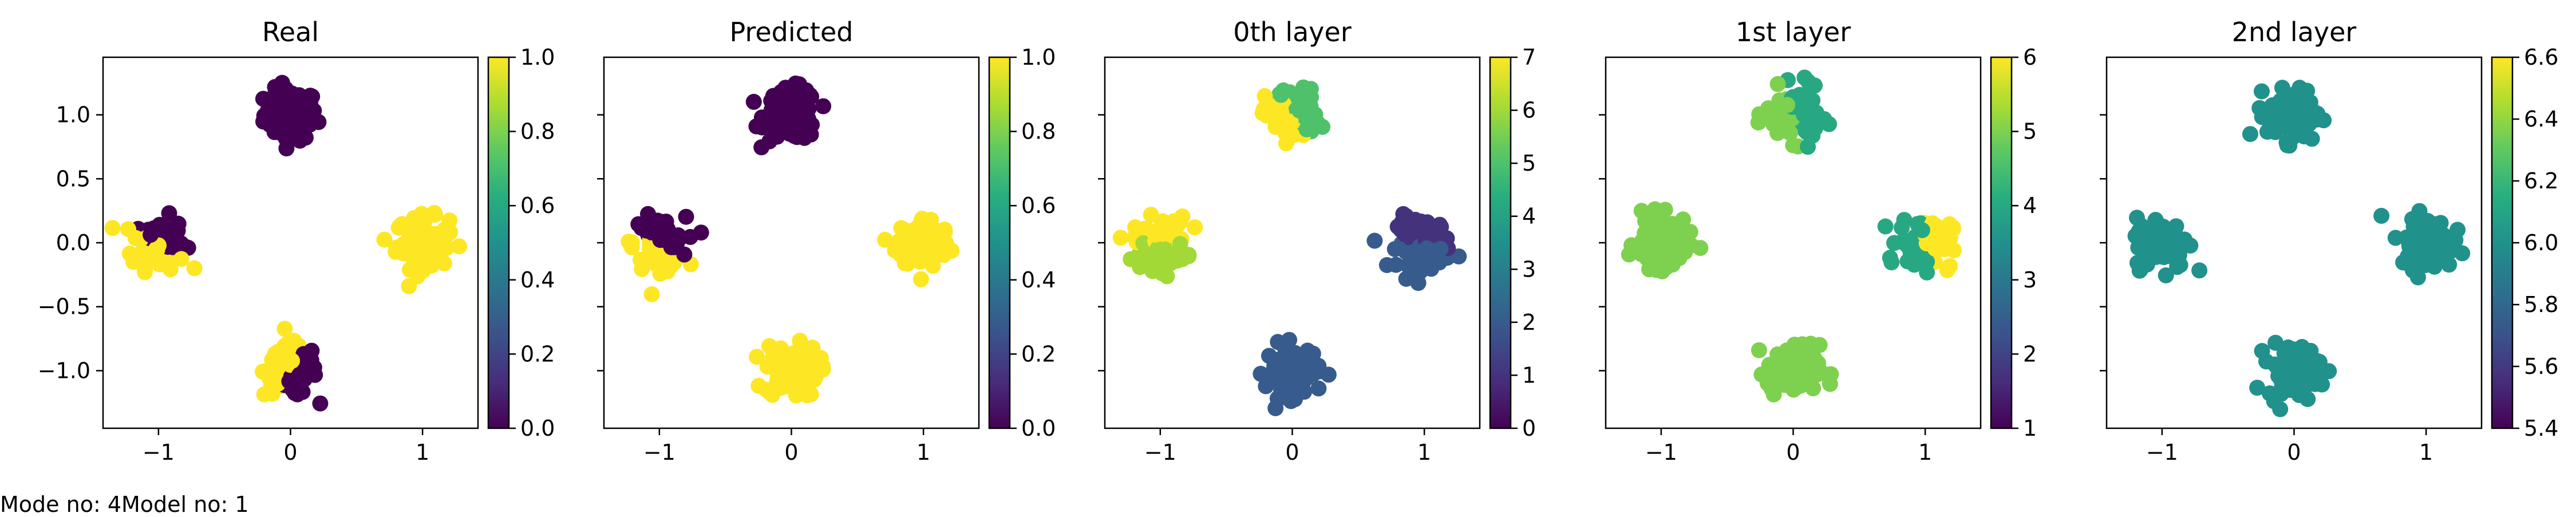  Describe the element at coordinates (2030, 206) in the screenshot. I see `colorbar-tick-label: 4` at that location.